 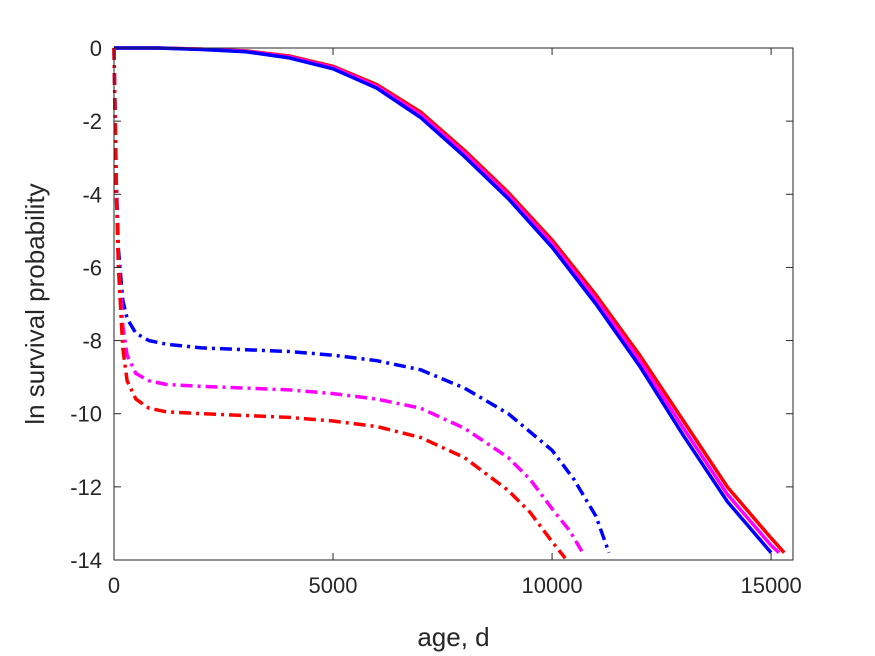 I want to click on y-tick-label: -12, so click(x=86, y=487).